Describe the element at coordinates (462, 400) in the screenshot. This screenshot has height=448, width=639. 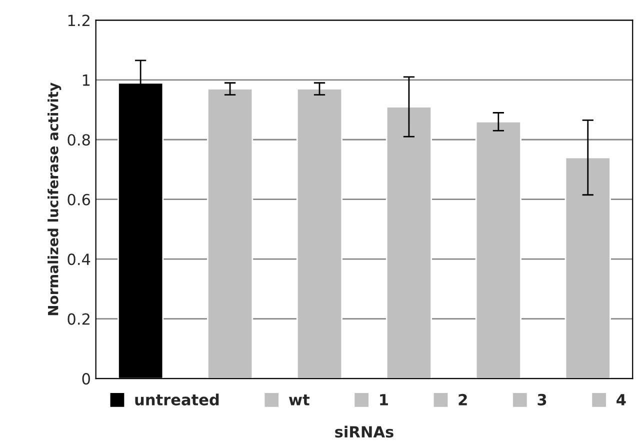
I see `legend-label: 2` at that location.